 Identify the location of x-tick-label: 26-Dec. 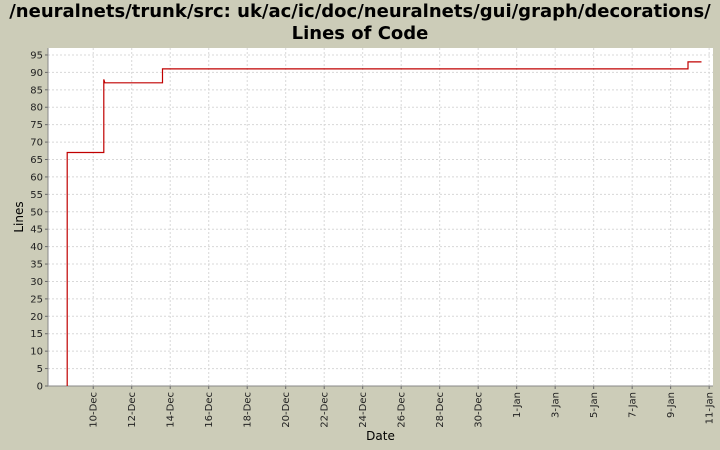
(402, 410).